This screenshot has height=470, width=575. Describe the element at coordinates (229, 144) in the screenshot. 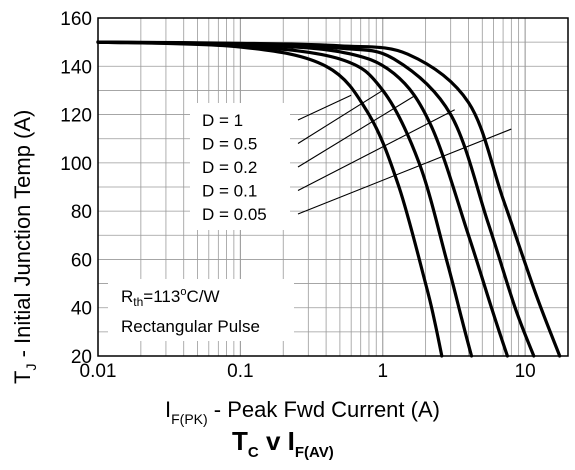

I see `d-label-2: D = 0.5` at that location.